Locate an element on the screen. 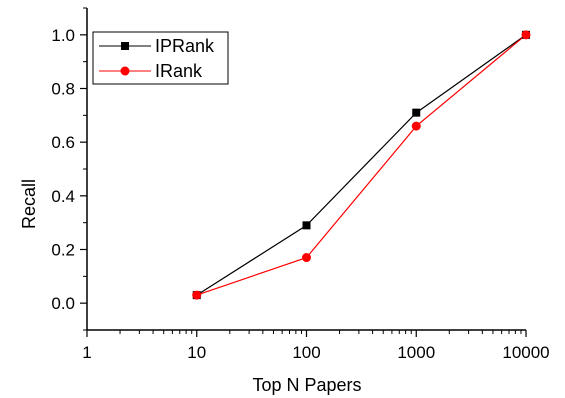 This screenshot has width=565, height=398. x-tick-label: 10 is located at coordinates (196, 352).